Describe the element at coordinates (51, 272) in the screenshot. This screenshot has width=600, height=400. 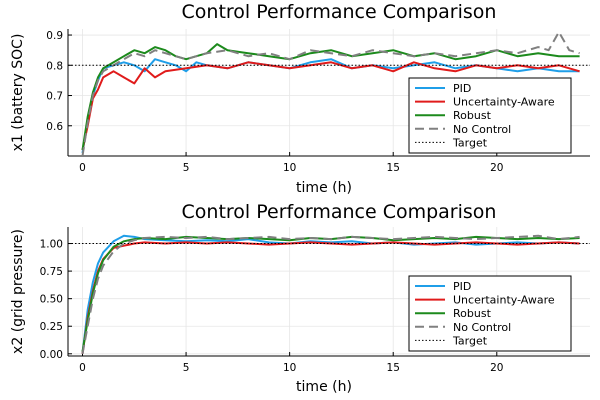
I see `y-tick-label: 0.75` at that location.